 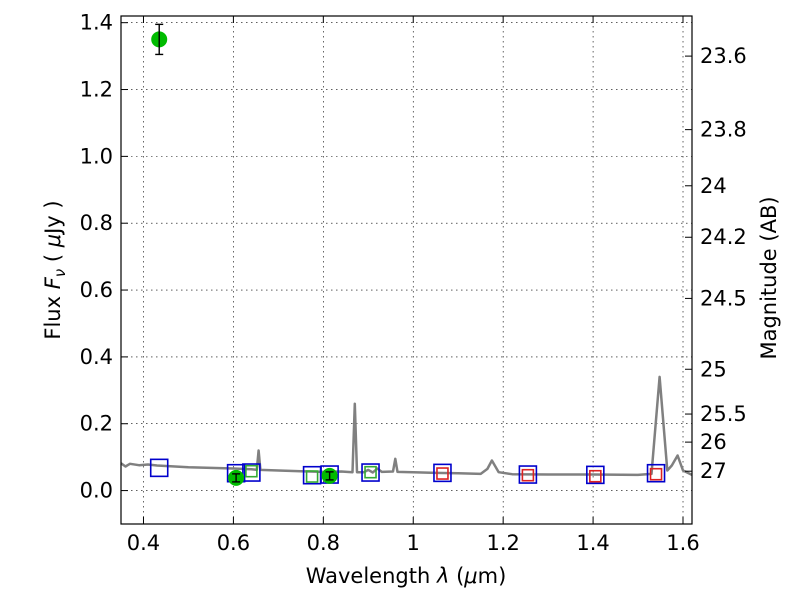 What do you see at coordinates (323, 543) in the screenshot?
I see `x-tick-label: 0.8` at bounding box center [323, 543].